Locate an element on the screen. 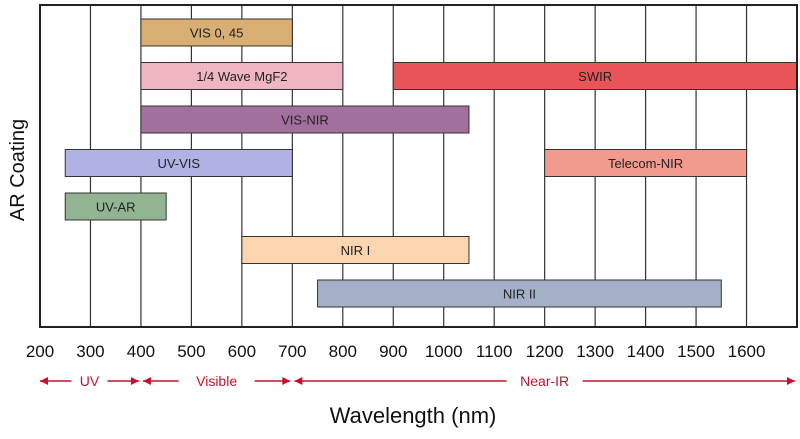 Image resolution: width=800 pixels, height=439 pixels. bar-label-1-4-wave-mgf2: 1/4 Wave MgF2 is located at coordinates (241, 76).